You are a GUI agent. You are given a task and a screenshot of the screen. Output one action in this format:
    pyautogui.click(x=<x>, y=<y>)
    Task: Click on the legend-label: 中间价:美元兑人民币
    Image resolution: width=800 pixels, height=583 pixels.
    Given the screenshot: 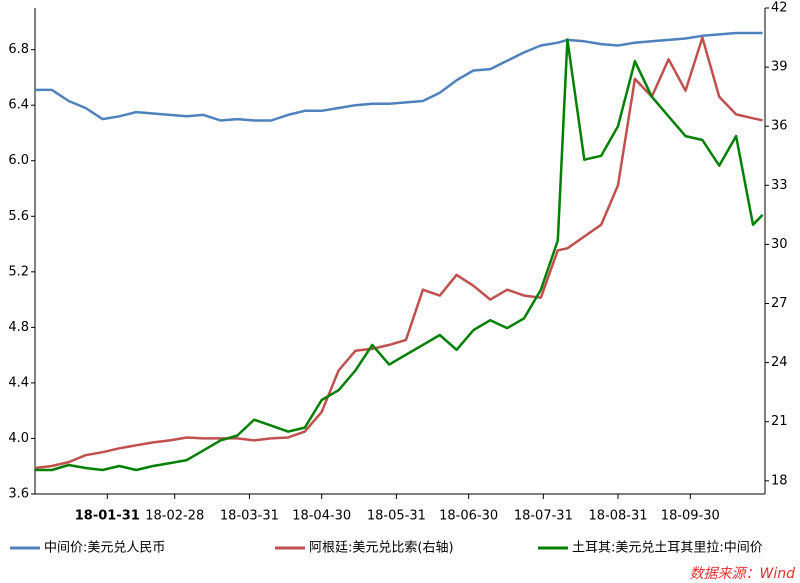 What is the action you would take?
    pyautogui.click(x=104, y=548)
    